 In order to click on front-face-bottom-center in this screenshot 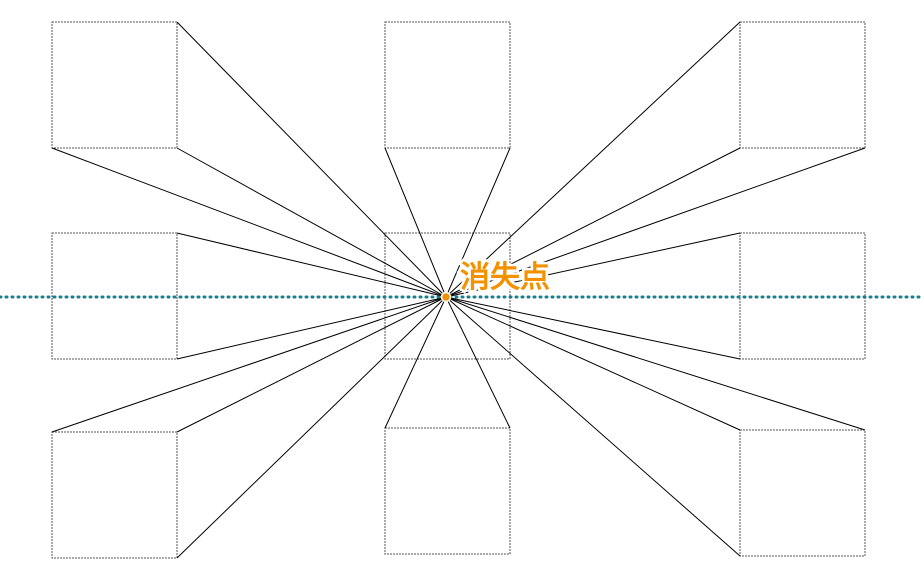, I will do `click(447, 491)`.